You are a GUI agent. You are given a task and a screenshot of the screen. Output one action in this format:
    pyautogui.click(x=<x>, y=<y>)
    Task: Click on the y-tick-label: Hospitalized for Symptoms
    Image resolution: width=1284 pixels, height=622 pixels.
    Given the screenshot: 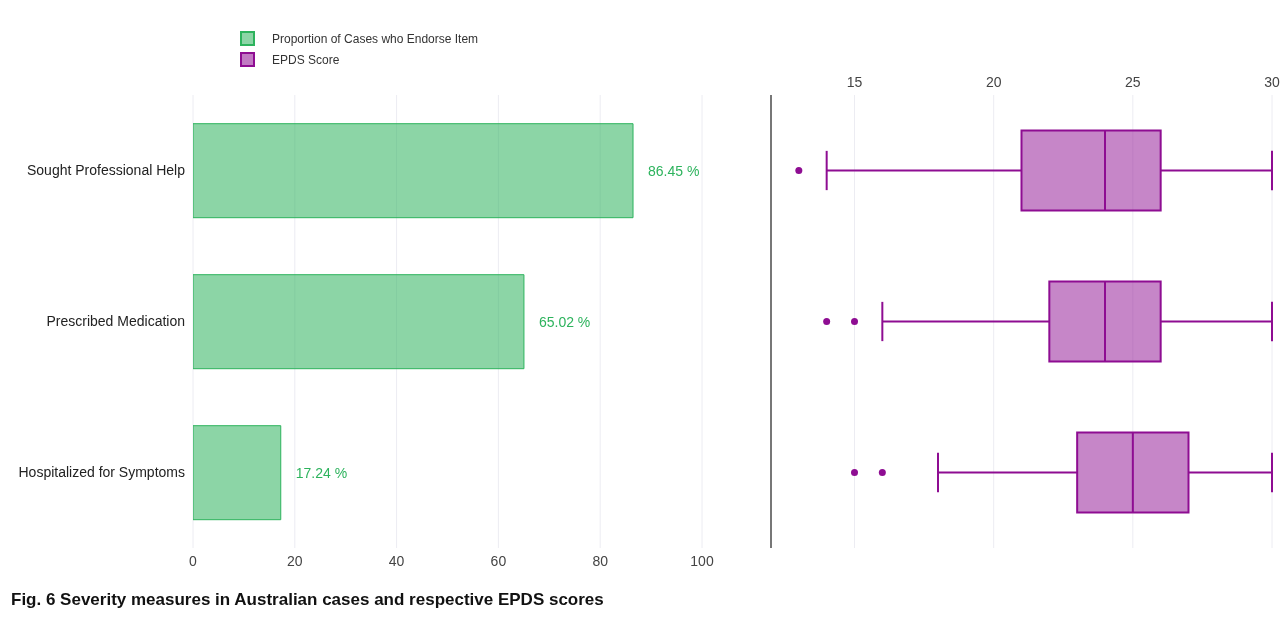 What is the action you would take?
    pyautogui.click(x=101, y=472)
    